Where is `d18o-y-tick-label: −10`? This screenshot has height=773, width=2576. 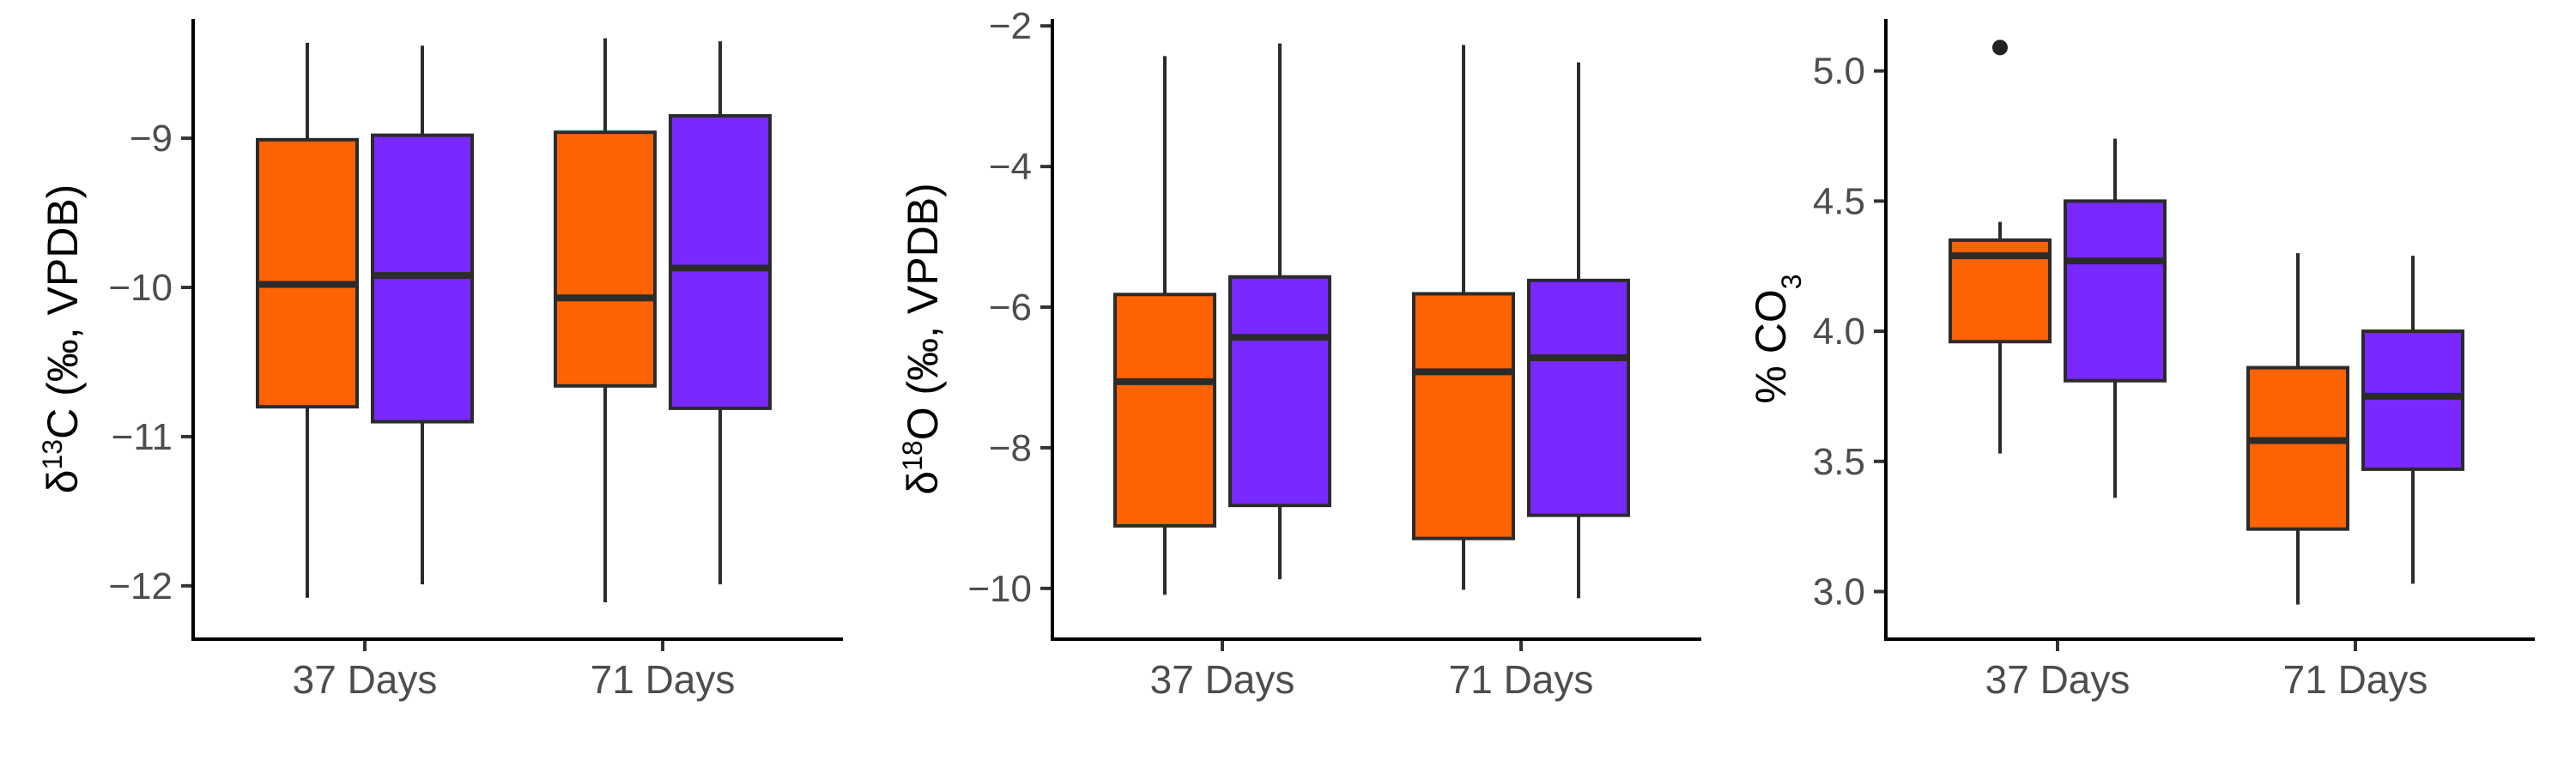 d18o-y-tick-label: −10 is located at coordinates (999, 589).